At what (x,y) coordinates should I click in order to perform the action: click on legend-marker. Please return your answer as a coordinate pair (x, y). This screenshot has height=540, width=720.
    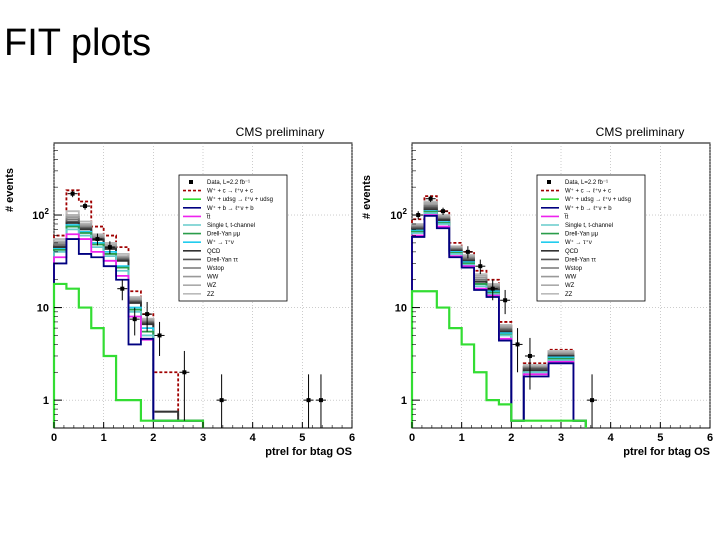
    Looking at the image, I should click on (191, 182).